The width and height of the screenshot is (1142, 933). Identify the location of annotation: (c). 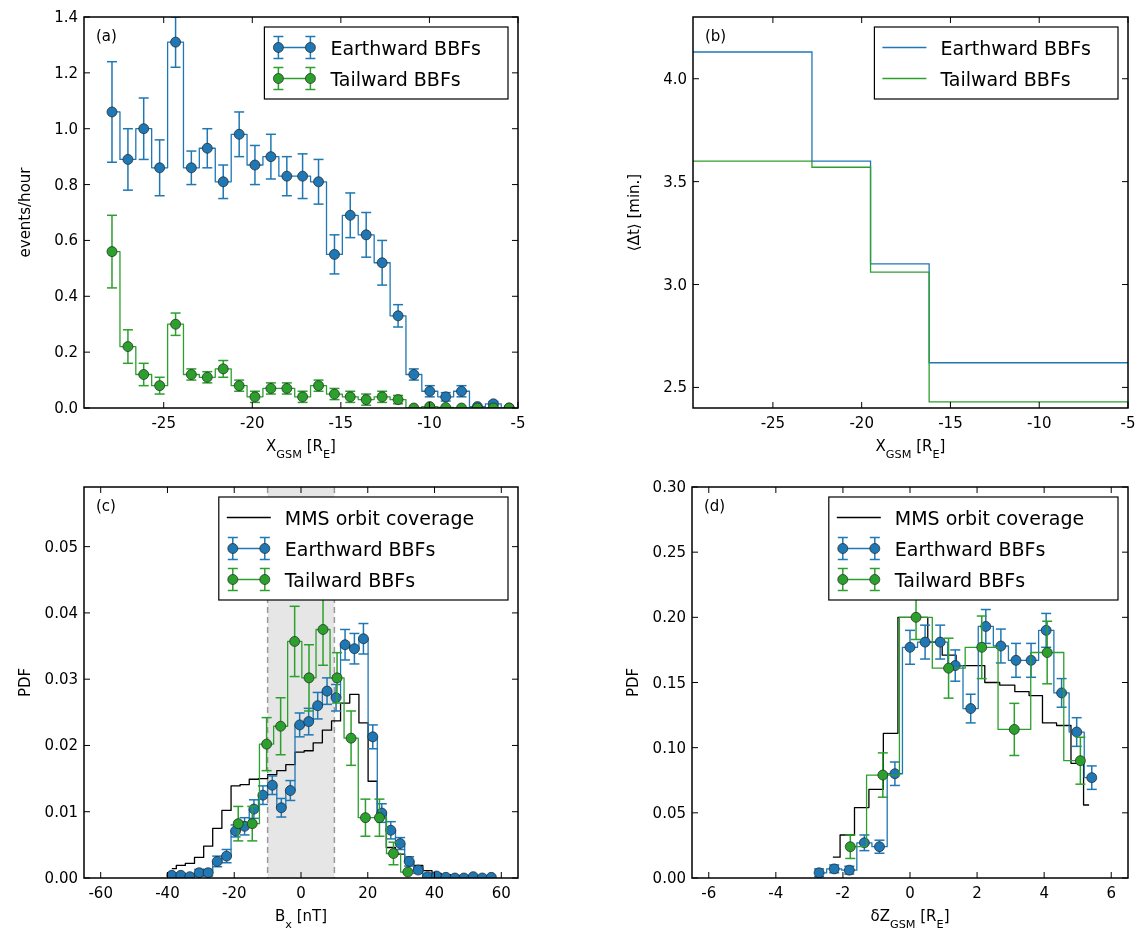
(106, 506).